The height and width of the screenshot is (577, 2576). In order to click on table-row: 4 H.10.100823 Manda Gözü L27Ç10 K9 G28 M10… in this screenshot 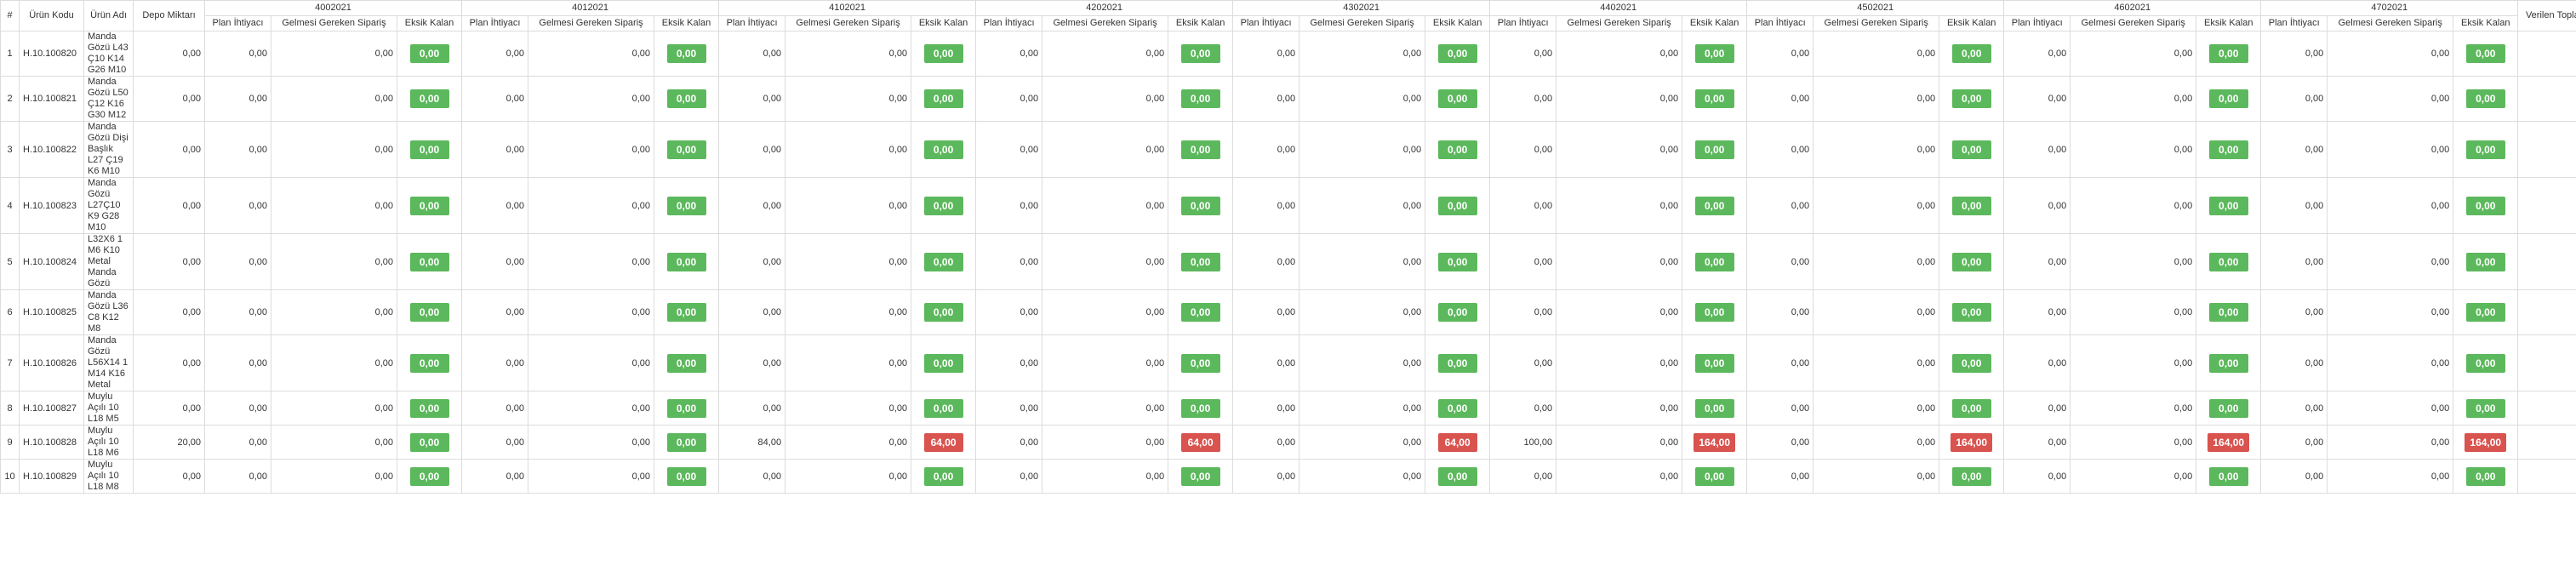, I will do `click(1288, 205)`.